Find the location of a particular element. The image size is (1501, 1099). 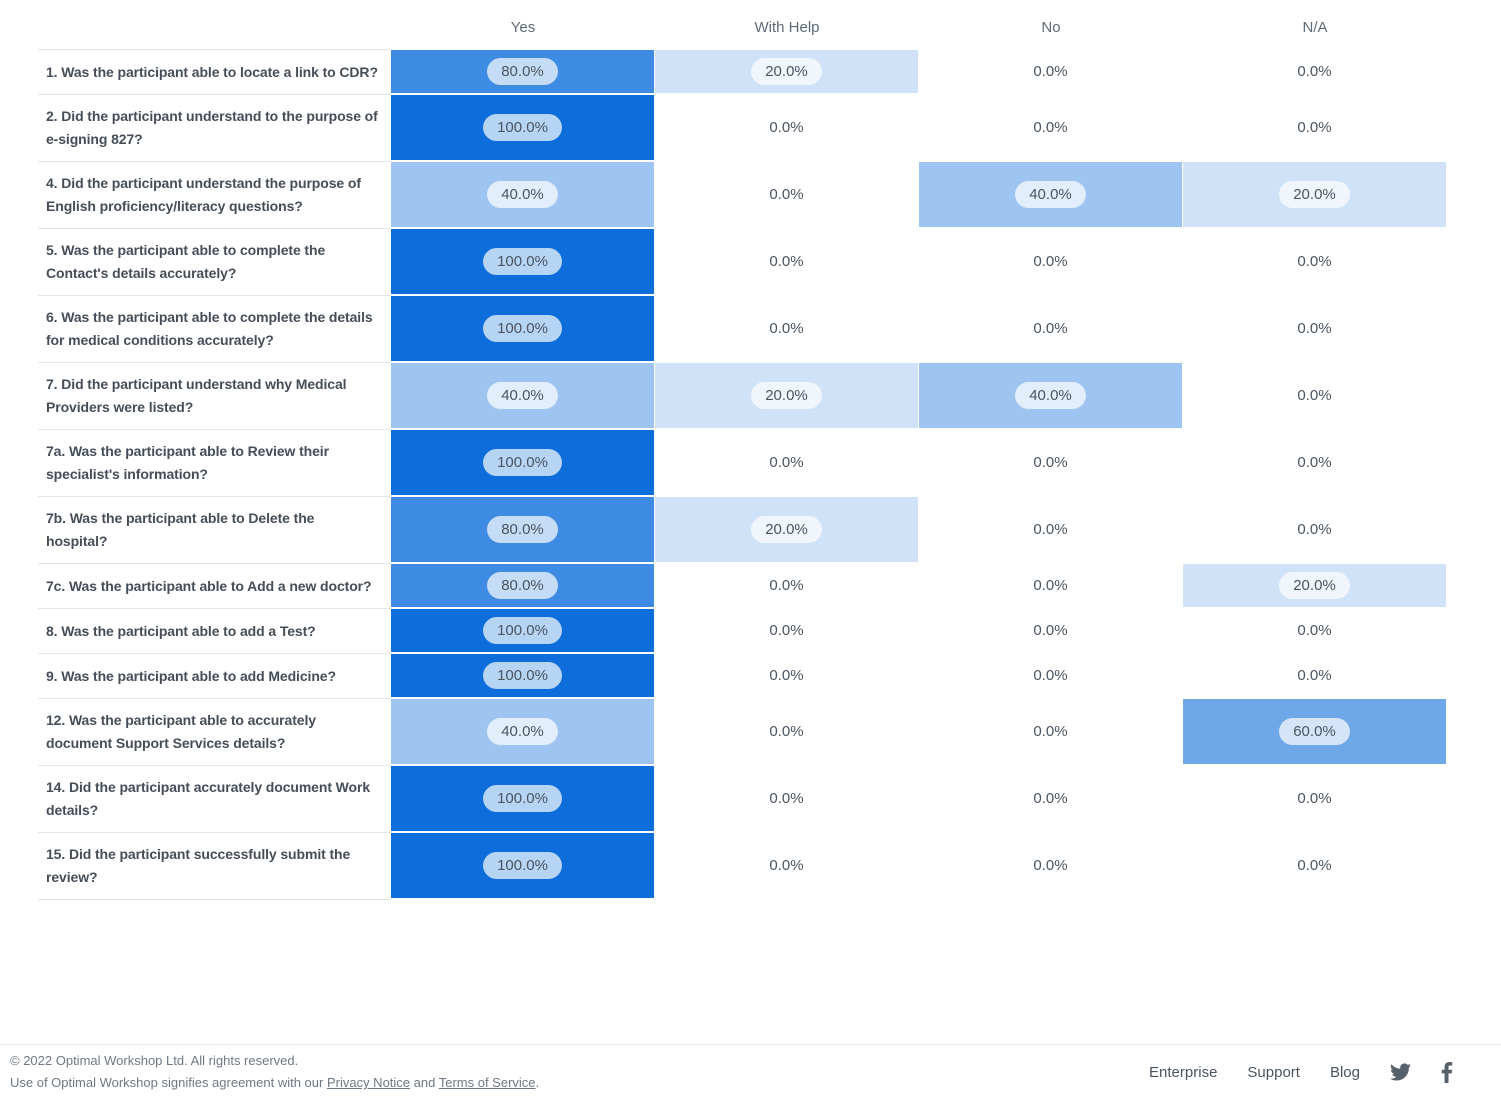

terms-of-service-link: Terms of Service is located at coordinates (487, 1082).